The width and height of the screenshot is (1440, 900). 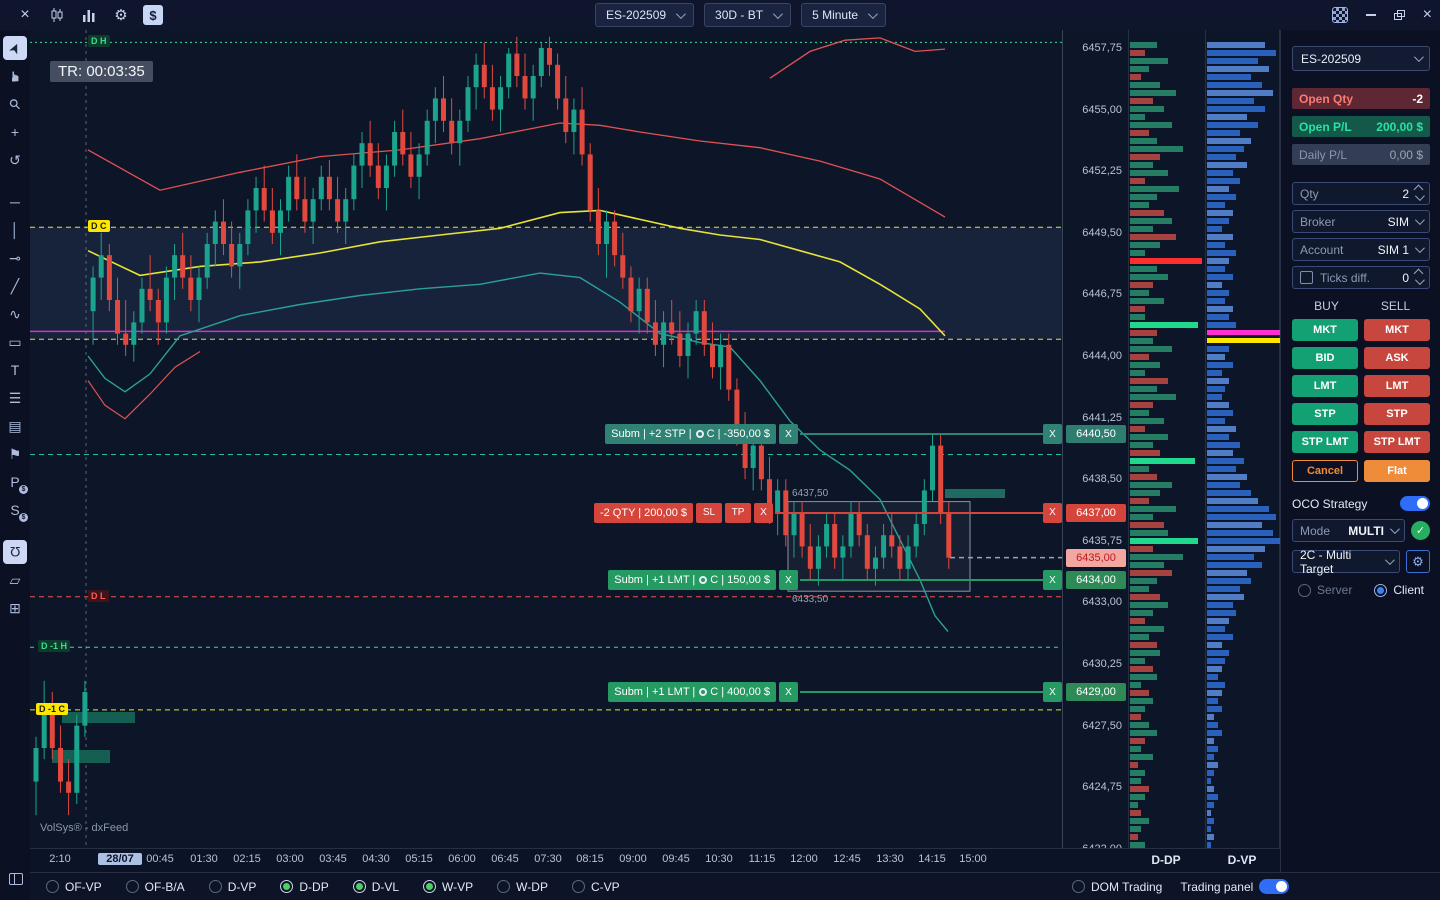 I want to click on trading-panel-toggle, so click(x=1274, y=886).